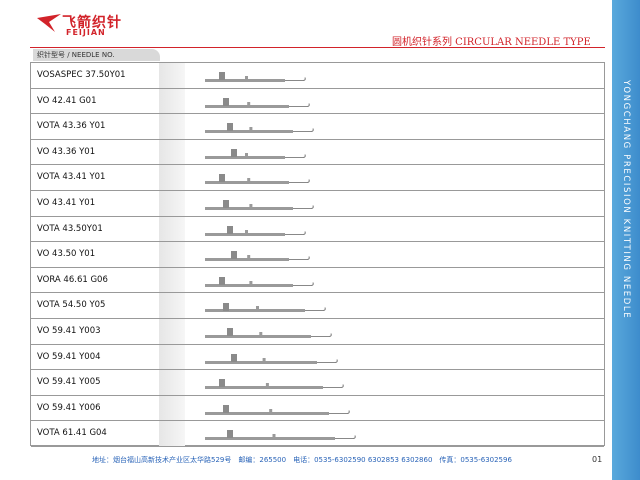 Image resolution: width=640 pixels, height=480 pixels. Describe the element at coordinates (317, 101) in the screenshot. I see `table-row: VO 42.41 G01` at that location.